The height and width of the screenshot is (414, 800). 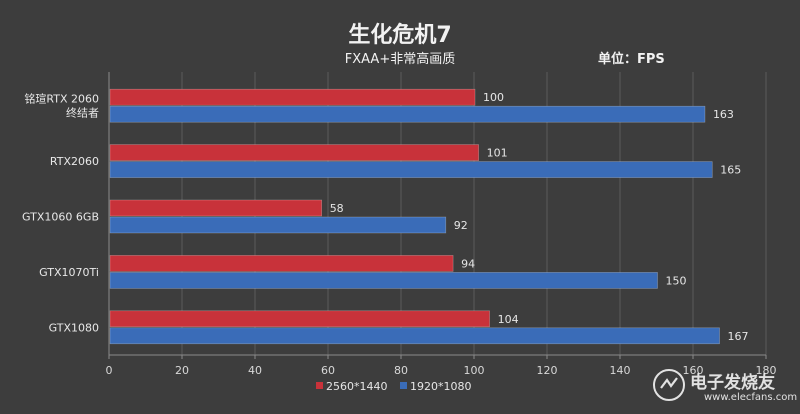 I want to click on watermark-brand: 电子发烧友, so click(x=732, y=383).